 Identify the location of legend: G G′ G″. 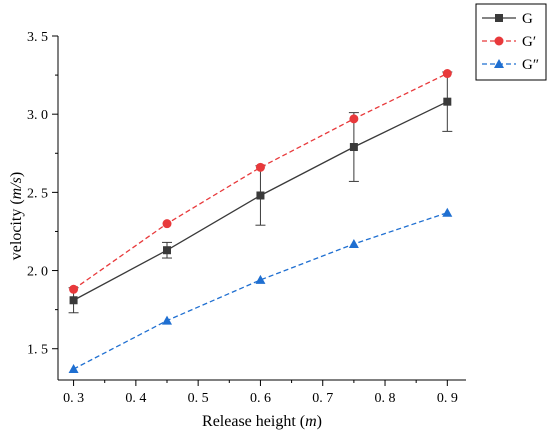
(511, 42).